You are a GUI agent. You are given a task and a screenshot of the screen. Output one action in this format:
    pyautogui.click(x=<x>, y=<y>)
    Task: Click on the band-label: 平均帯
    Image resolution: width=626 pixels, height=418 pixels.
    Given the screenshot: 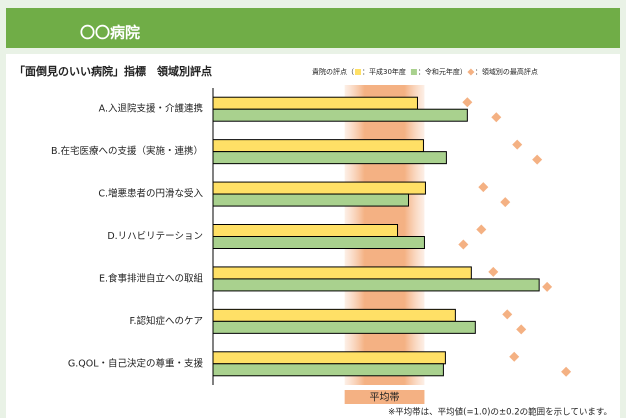 What is the action you would take?
    pyautogui.click(x=385, y=397)
    